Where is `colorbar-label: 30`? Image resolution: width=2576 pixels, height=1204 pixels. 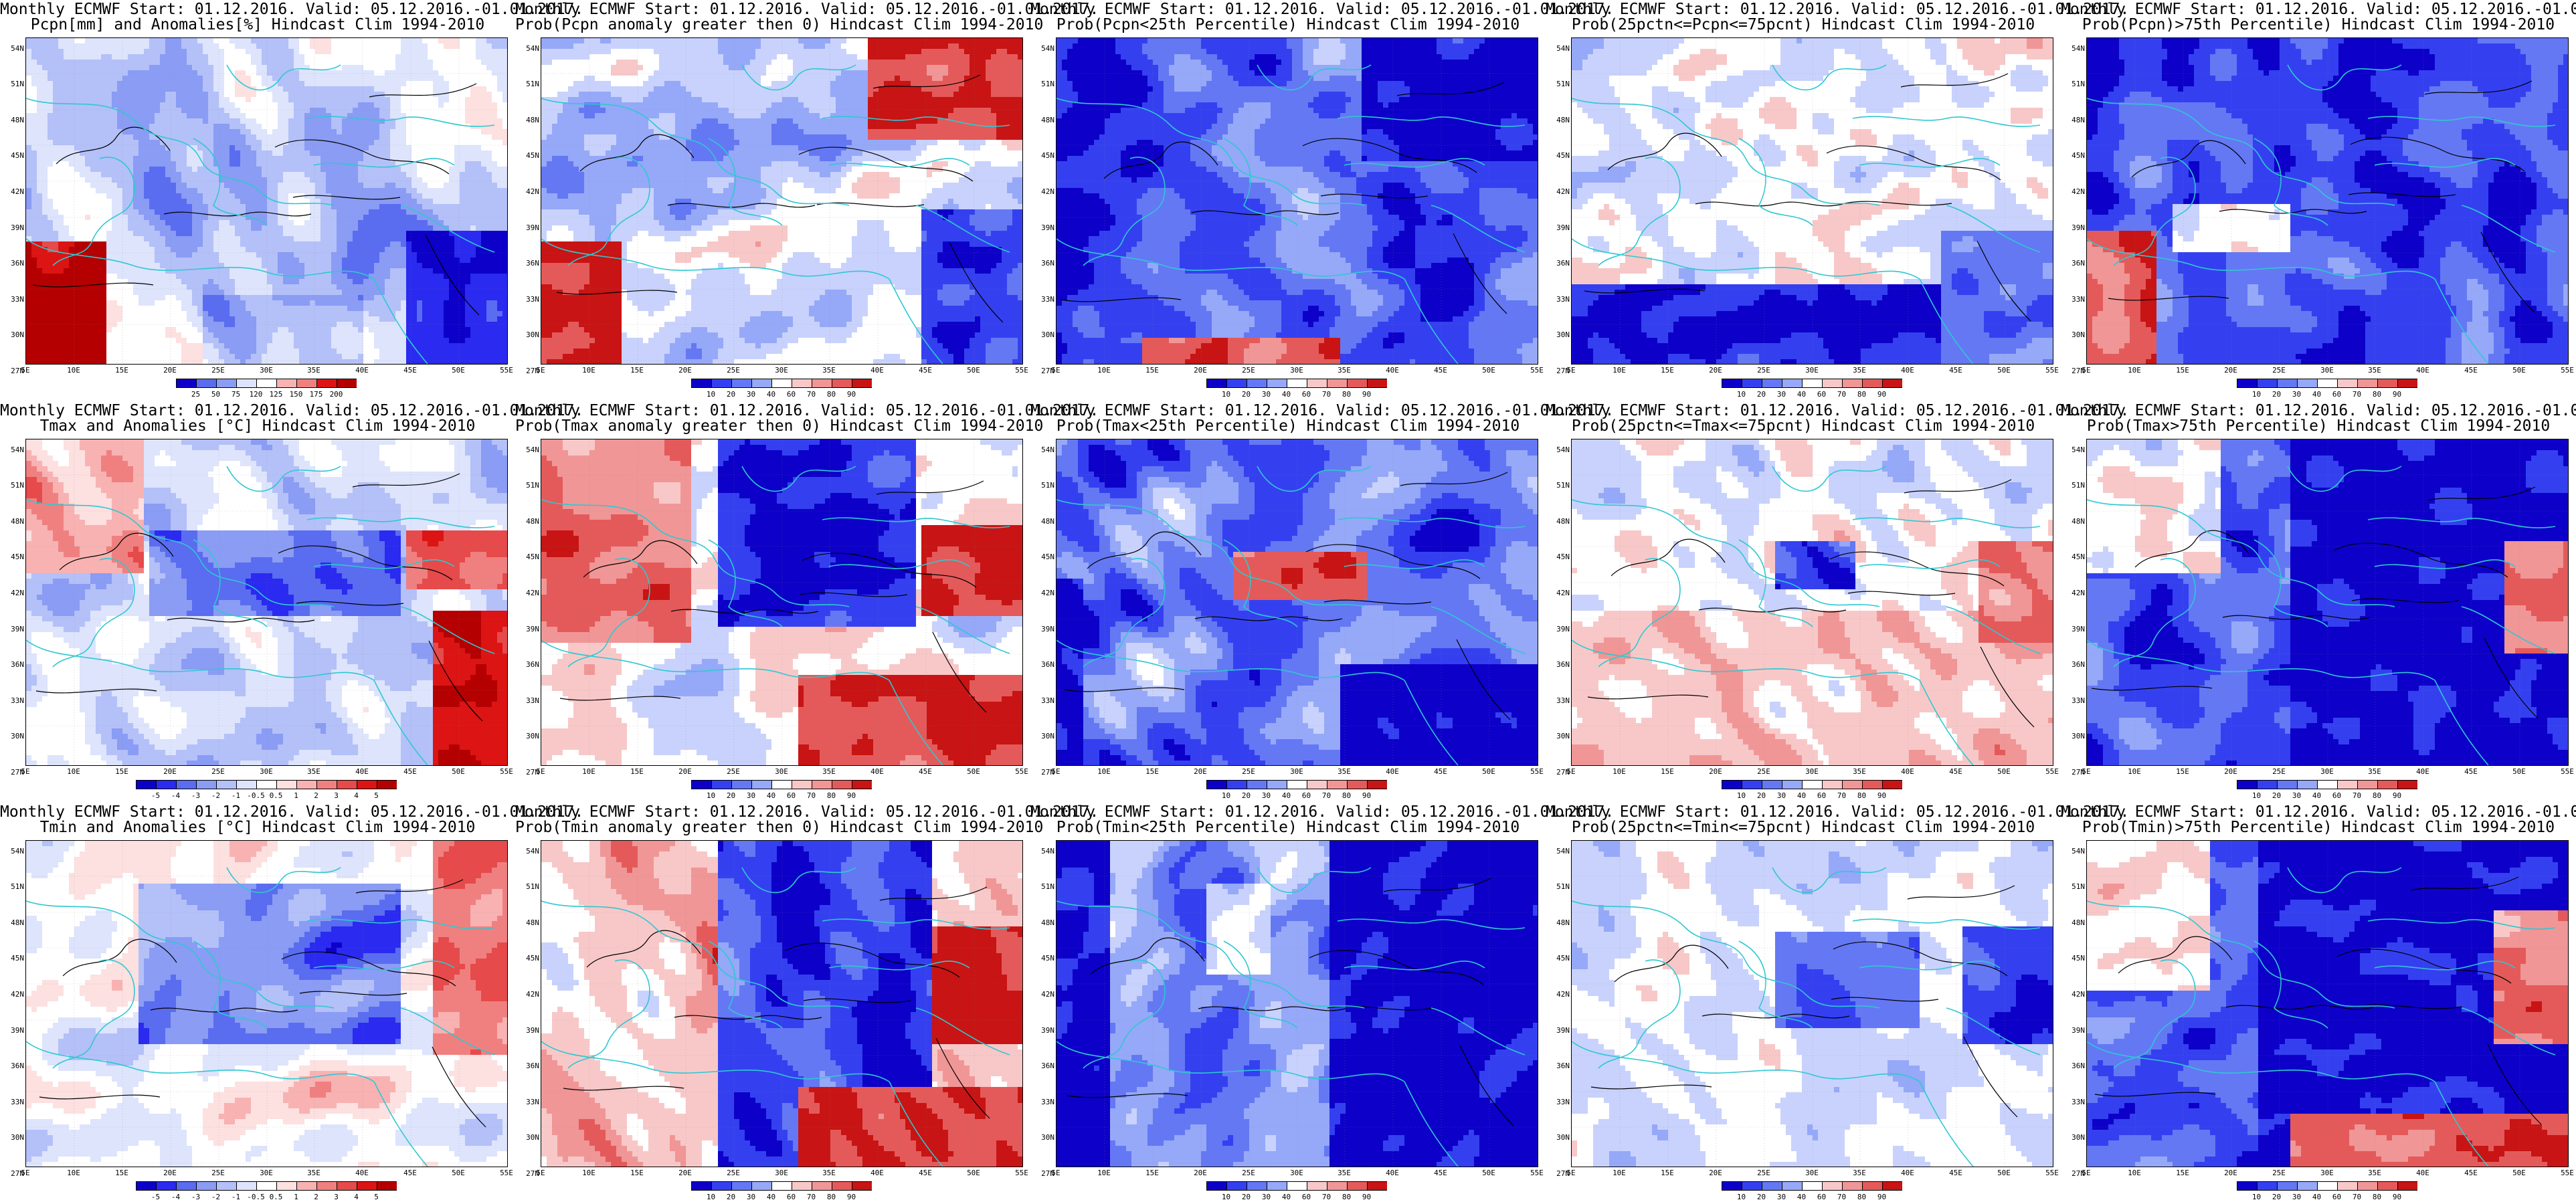 colorbar-label: 30 is located at coordinates (1782, 1197).